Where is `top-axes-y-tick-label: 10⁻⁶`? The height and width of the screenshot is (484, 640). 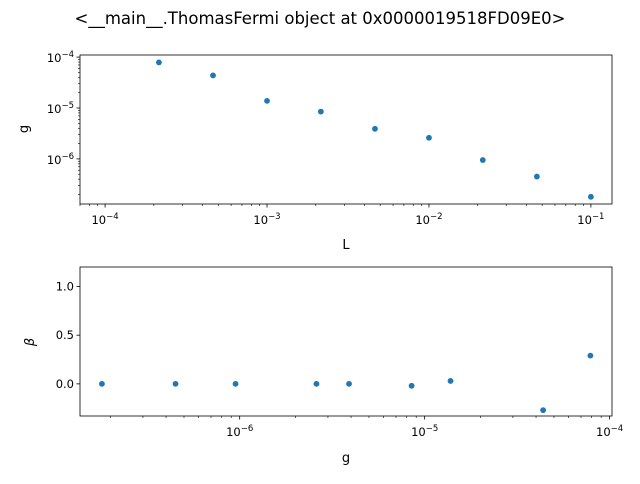 top-axes-y-tick-label: 10⁻⁶ is located at coordinates (60, 159).